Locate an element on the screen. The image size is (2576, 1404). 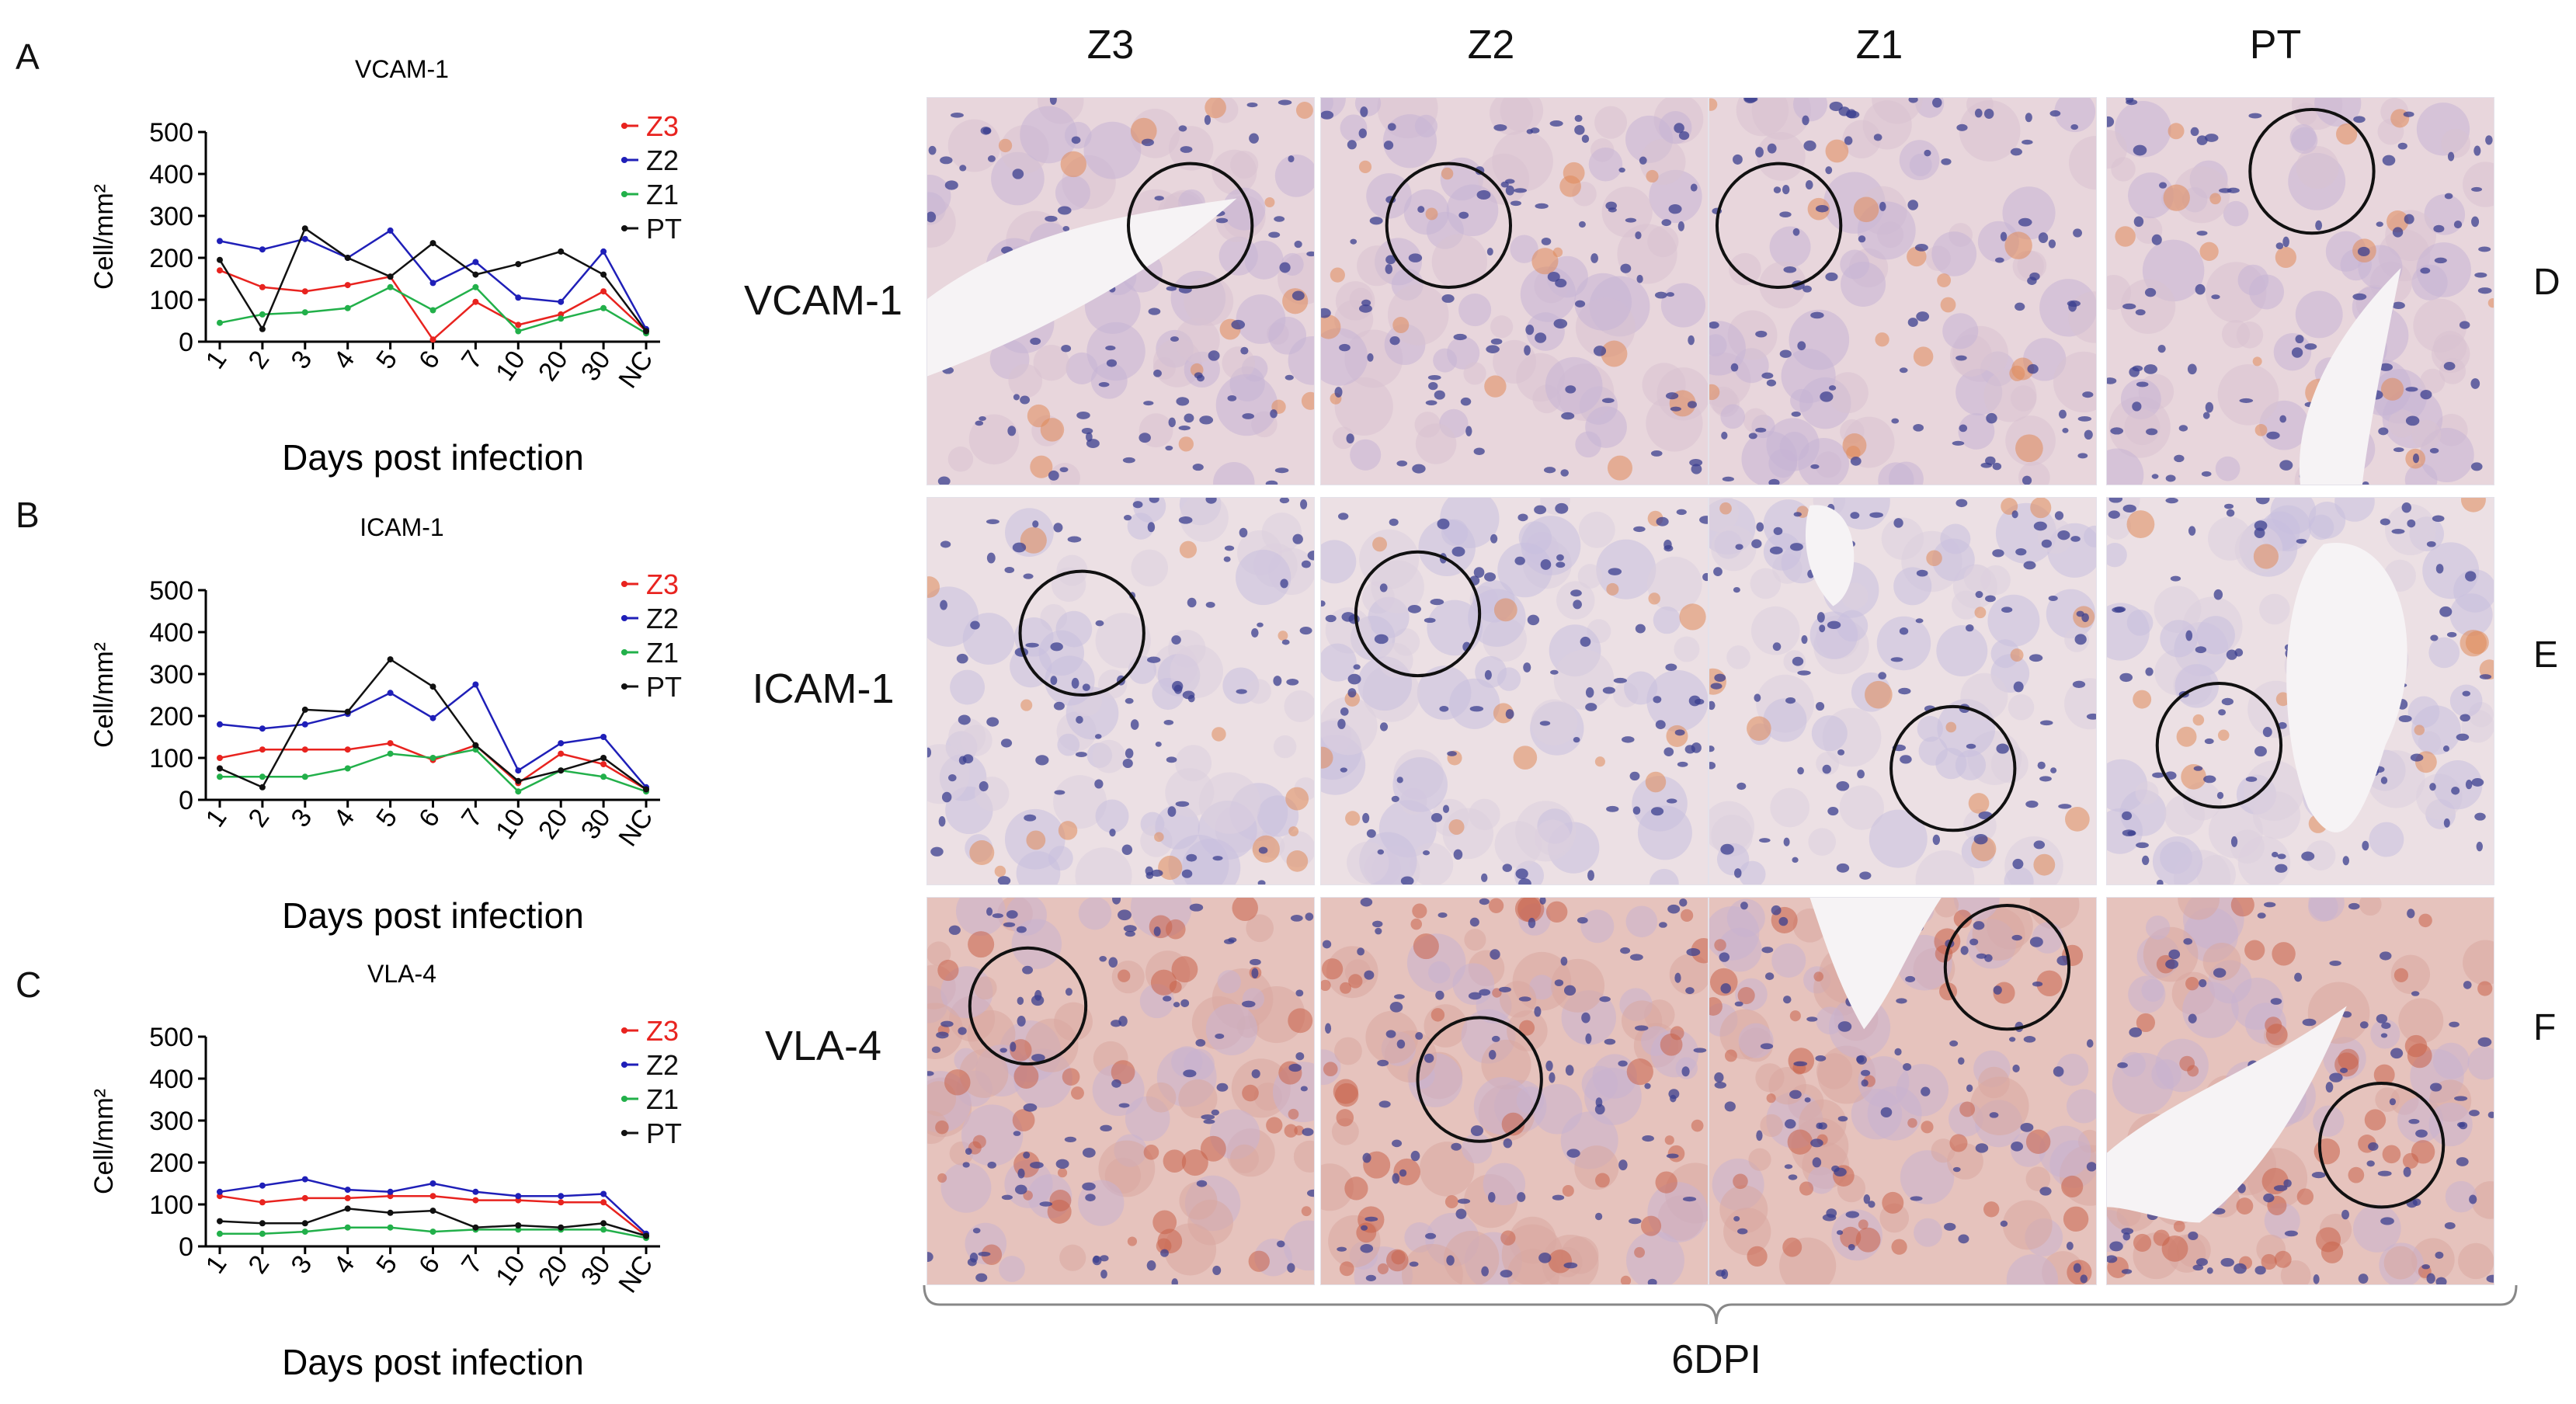
data-point-z1 is located at coordinates (433, 311).